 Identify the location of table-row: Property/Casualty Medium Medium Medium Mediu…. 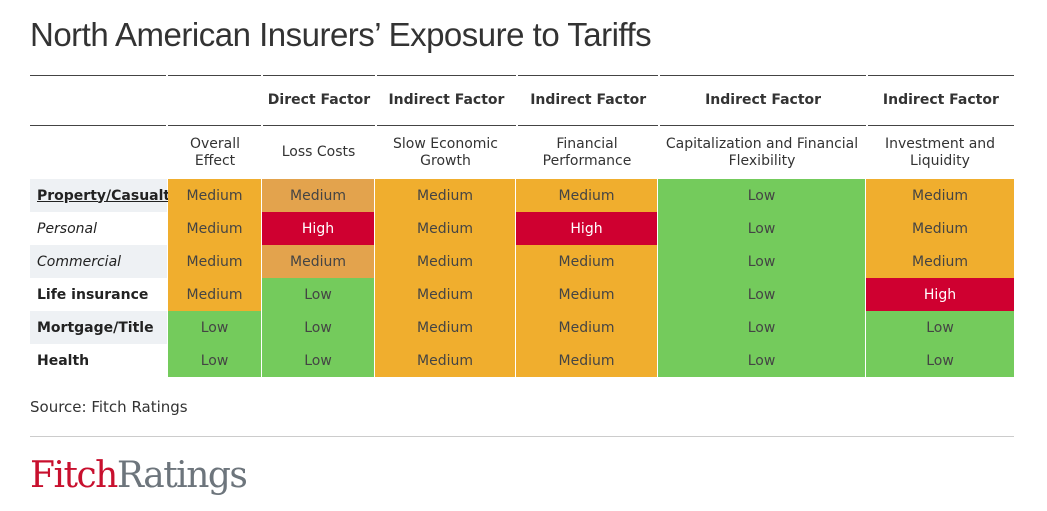
(522, 195).